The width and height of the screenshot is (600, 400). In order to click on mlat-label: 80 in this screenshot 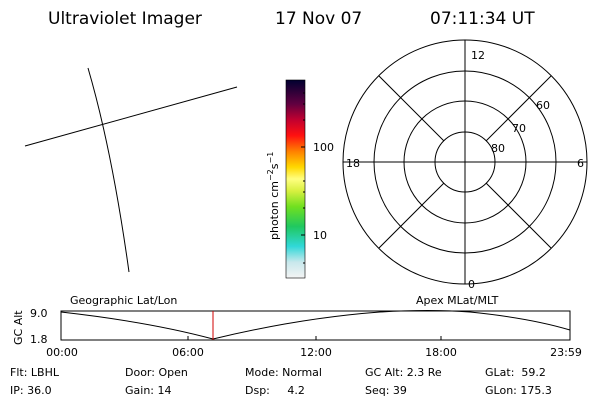, I will do `click(498, 148)`.